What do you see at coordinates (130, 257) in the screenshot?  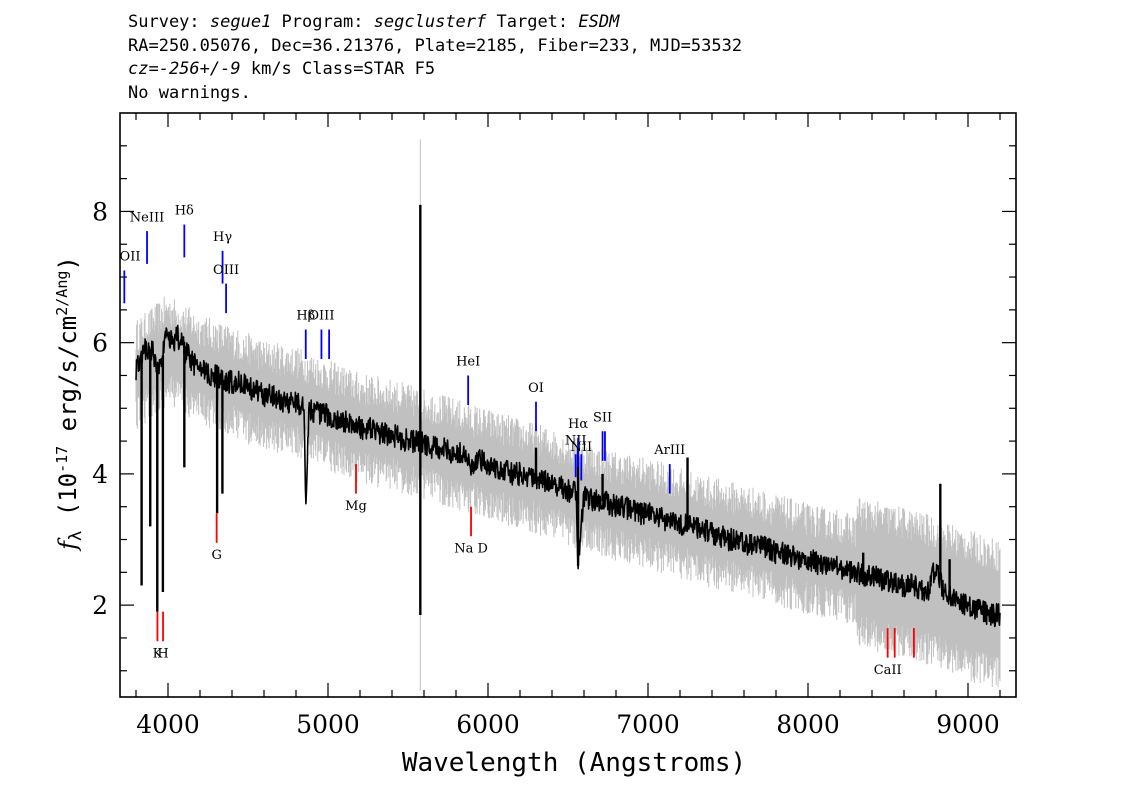 I see `emission-line-label: OII` at bounding box center [130, 257].